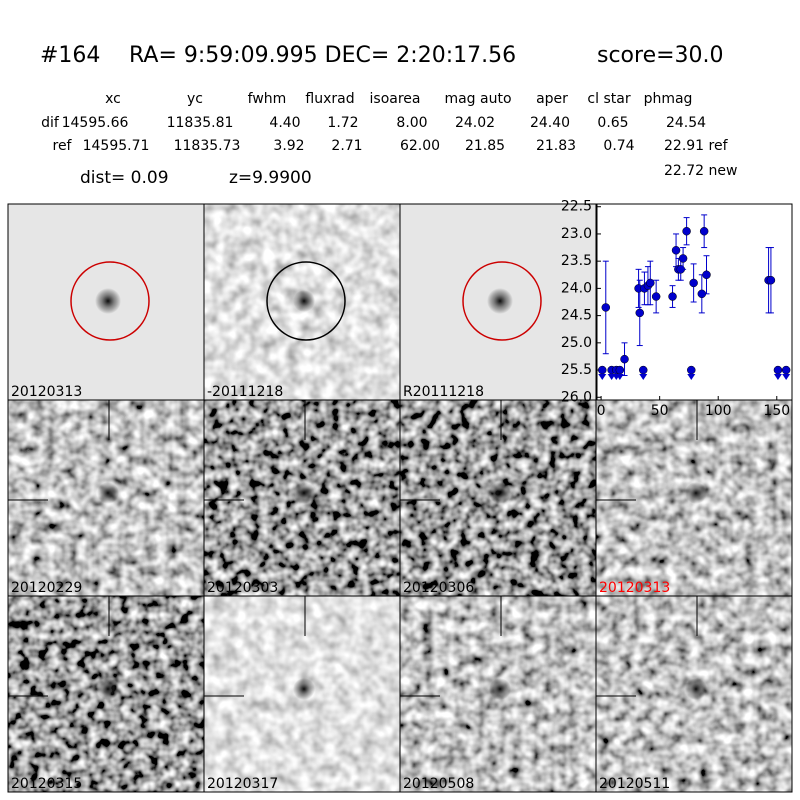 This screenshot has width=800, height=800. I want to click on cutout-label: 20120317, so click(242, 784).